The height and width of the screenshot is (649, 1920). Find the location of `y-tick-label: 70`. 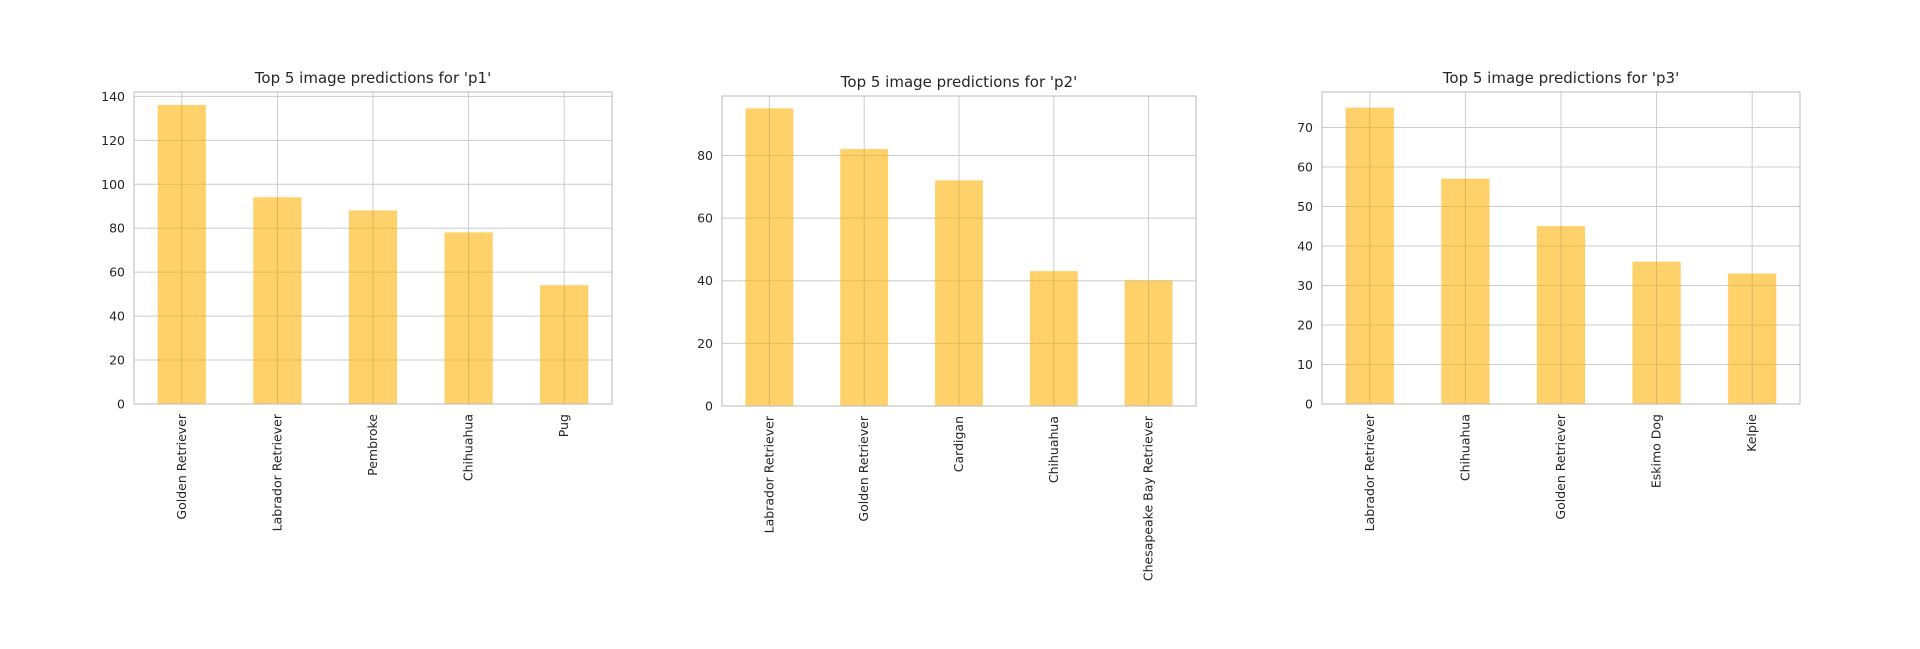

y-tick-label: 70 is located at coordinates (1305, 127).